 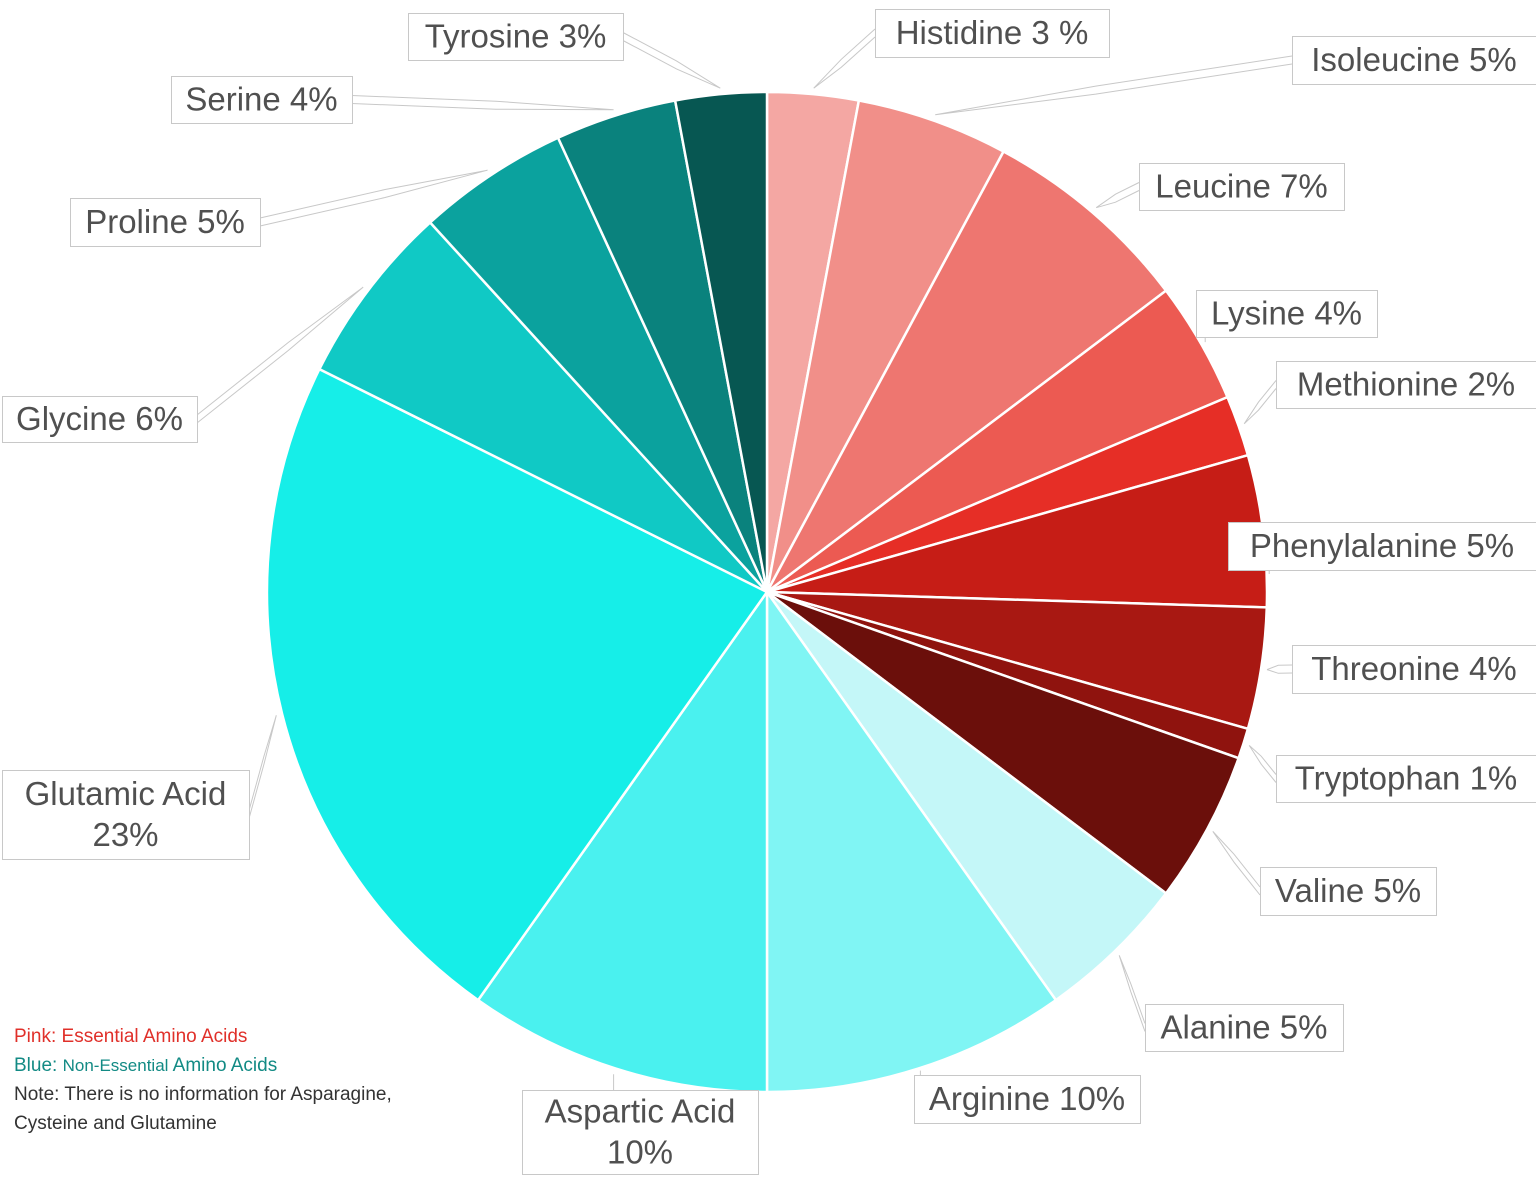 I want to click on pink-key: Pink:, so click(x=35, y=1036).